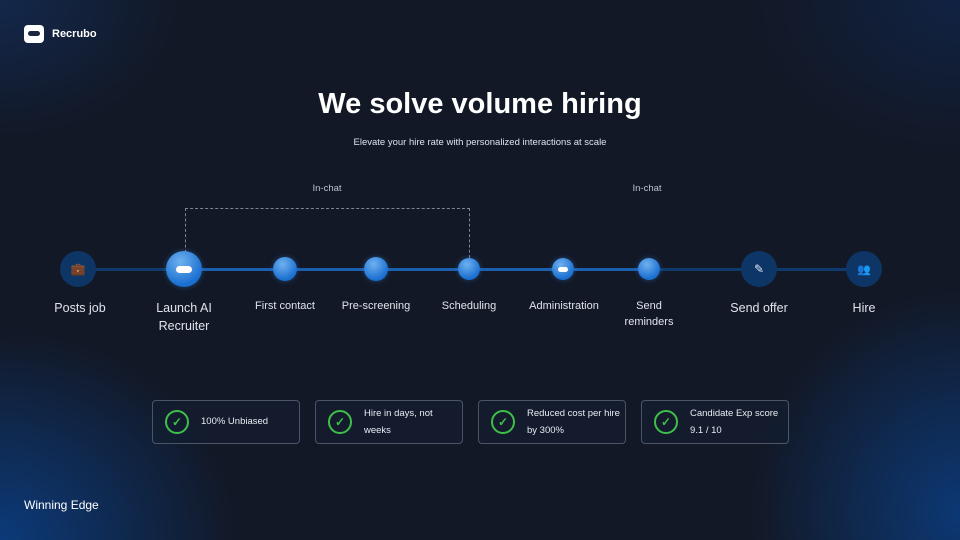  What do you see at coordinates (734, 421) in the screenshot?
I see `benefit-text: Candidate Exp score 9.1 / 10` at bounding box center [734, 421].